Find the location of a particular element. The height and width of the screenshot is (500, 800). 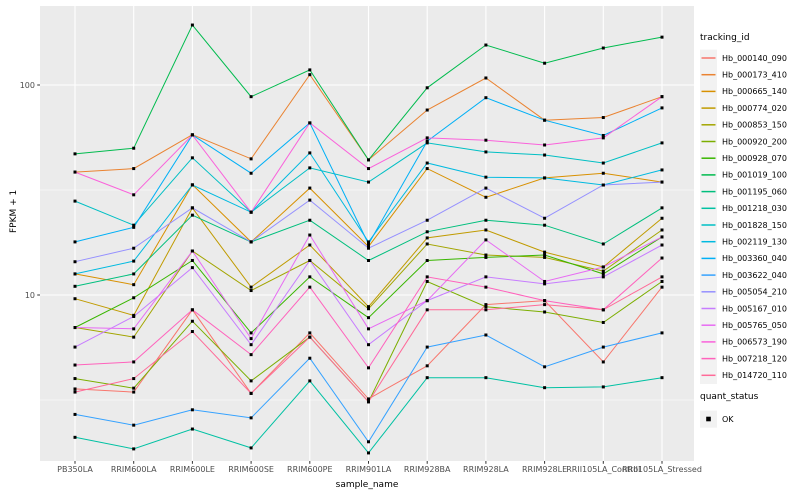

legend-label: Hb_005054_210 is located at coordinates (754, 292).